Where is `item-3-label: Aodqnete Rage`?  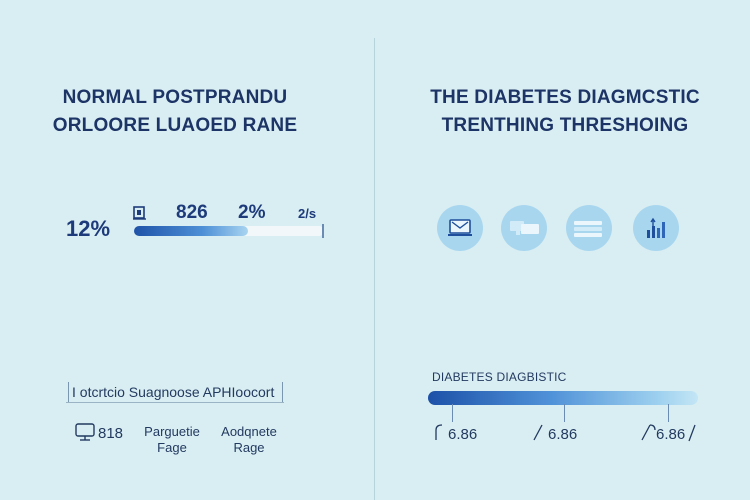 item-3-label: Aodqnete Rage is located at coordinates (249, 440).